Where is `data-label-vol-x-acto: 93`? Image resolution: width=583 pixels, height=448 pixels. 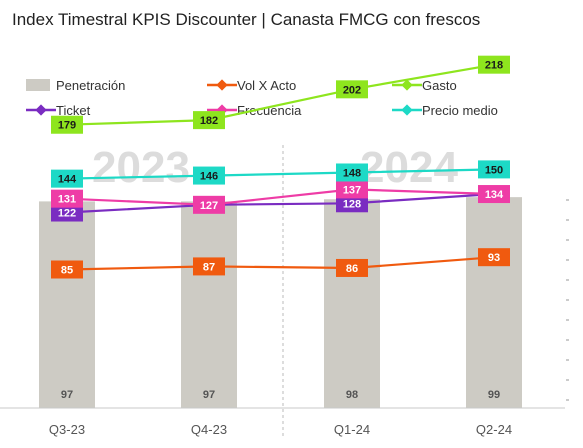 data-label-vol-x-acto: 93 is located at coordinates (494, 257).